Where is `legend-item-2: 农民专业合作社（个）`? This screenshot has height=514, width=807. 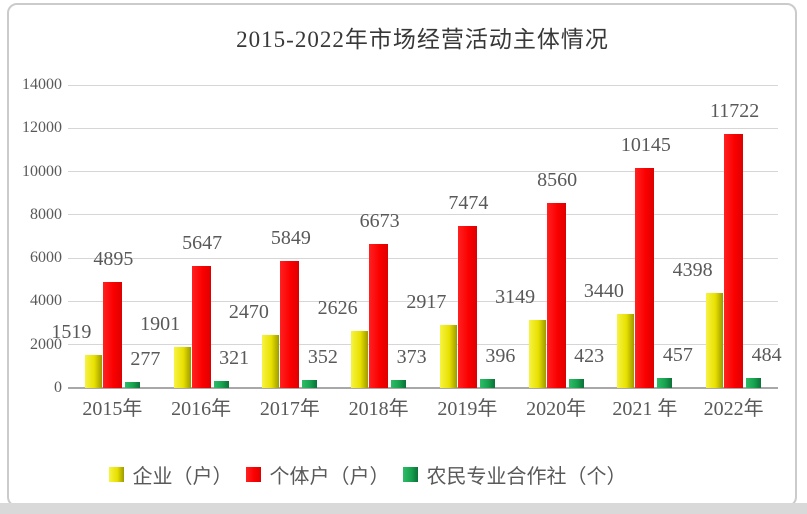
legend-item-2: 农民专业合作社（个） is located at coordinates (514, 474).